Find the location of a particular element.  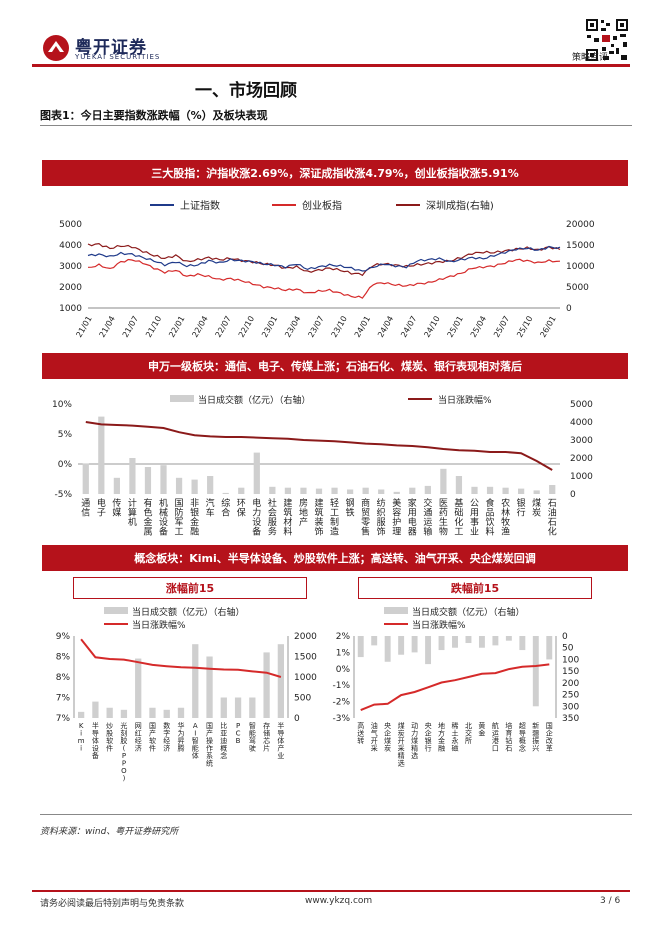

category-label: 电子 is located at coordinates (101, 508).